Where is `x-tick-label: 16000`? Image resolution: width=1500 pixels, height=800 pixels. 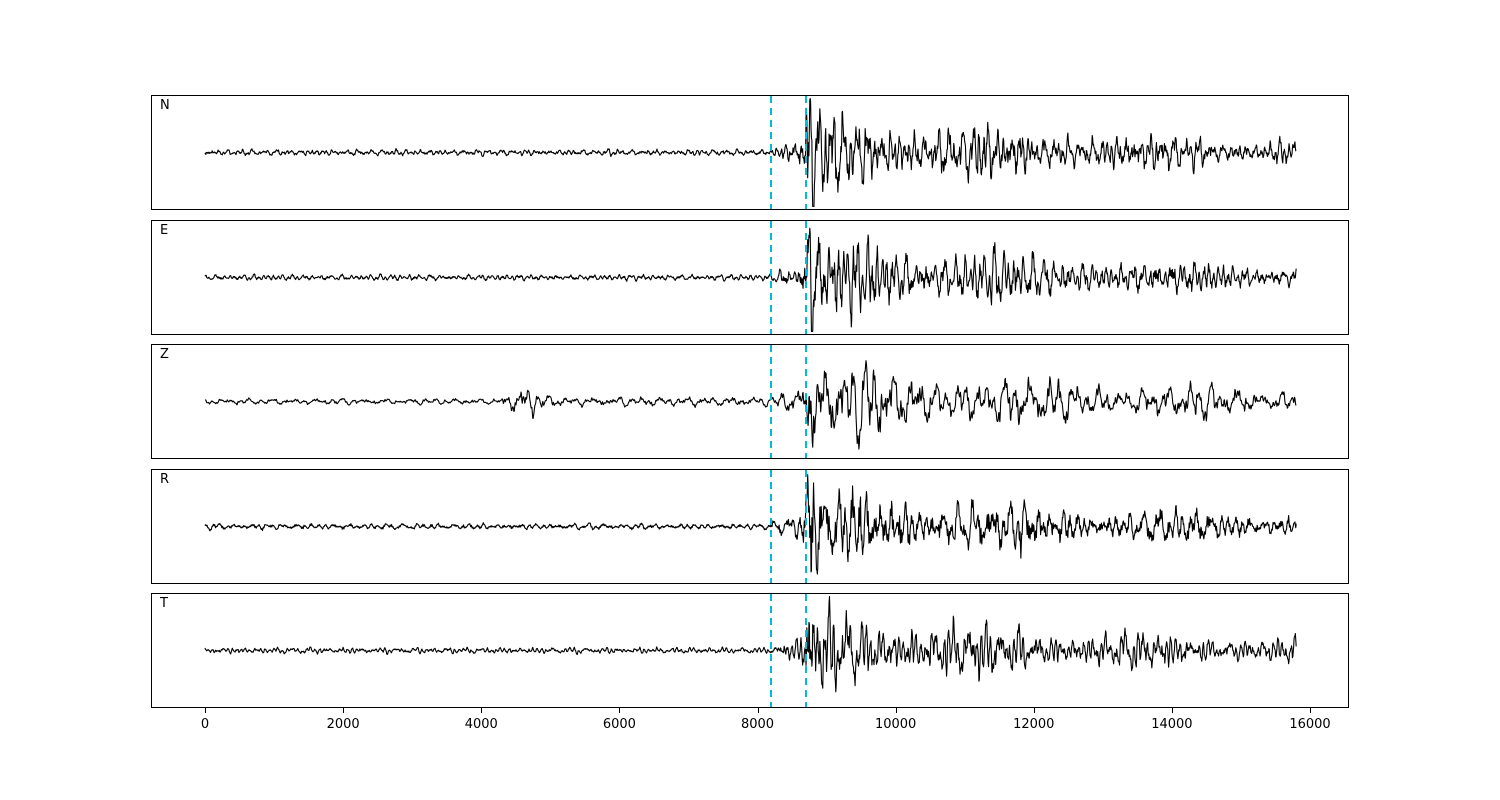 x-tick-label: 16000 is located at coordinates (1310, 724).